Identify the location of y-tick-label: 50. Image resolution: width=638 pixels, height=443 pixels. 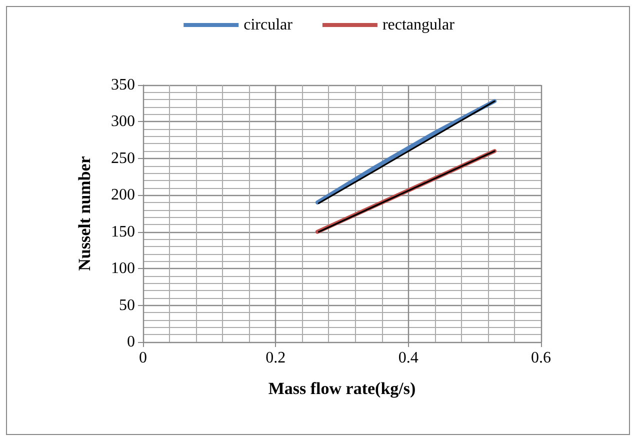
(127, 305).